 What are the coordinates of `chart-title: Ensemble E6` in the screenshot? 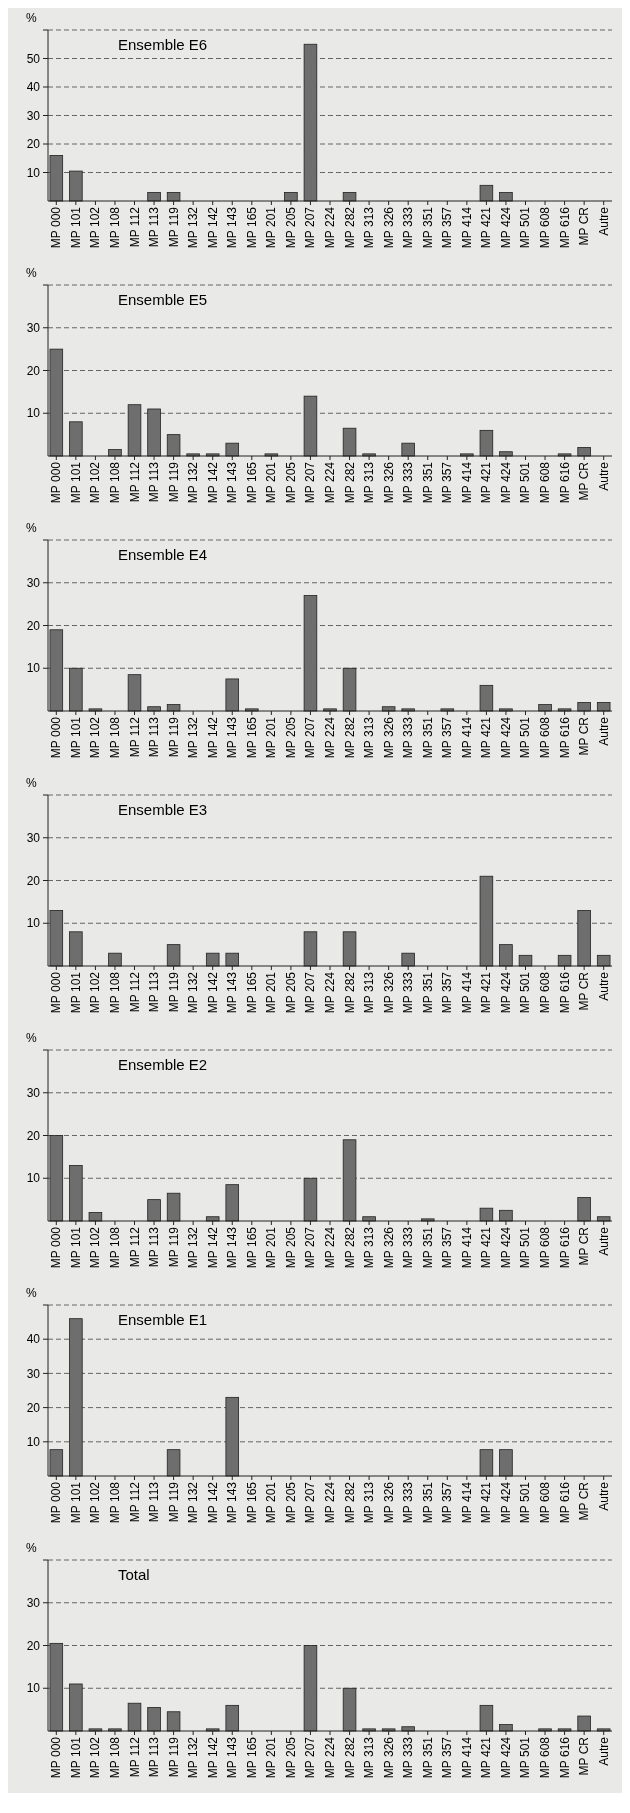 It's located at (163, 44).